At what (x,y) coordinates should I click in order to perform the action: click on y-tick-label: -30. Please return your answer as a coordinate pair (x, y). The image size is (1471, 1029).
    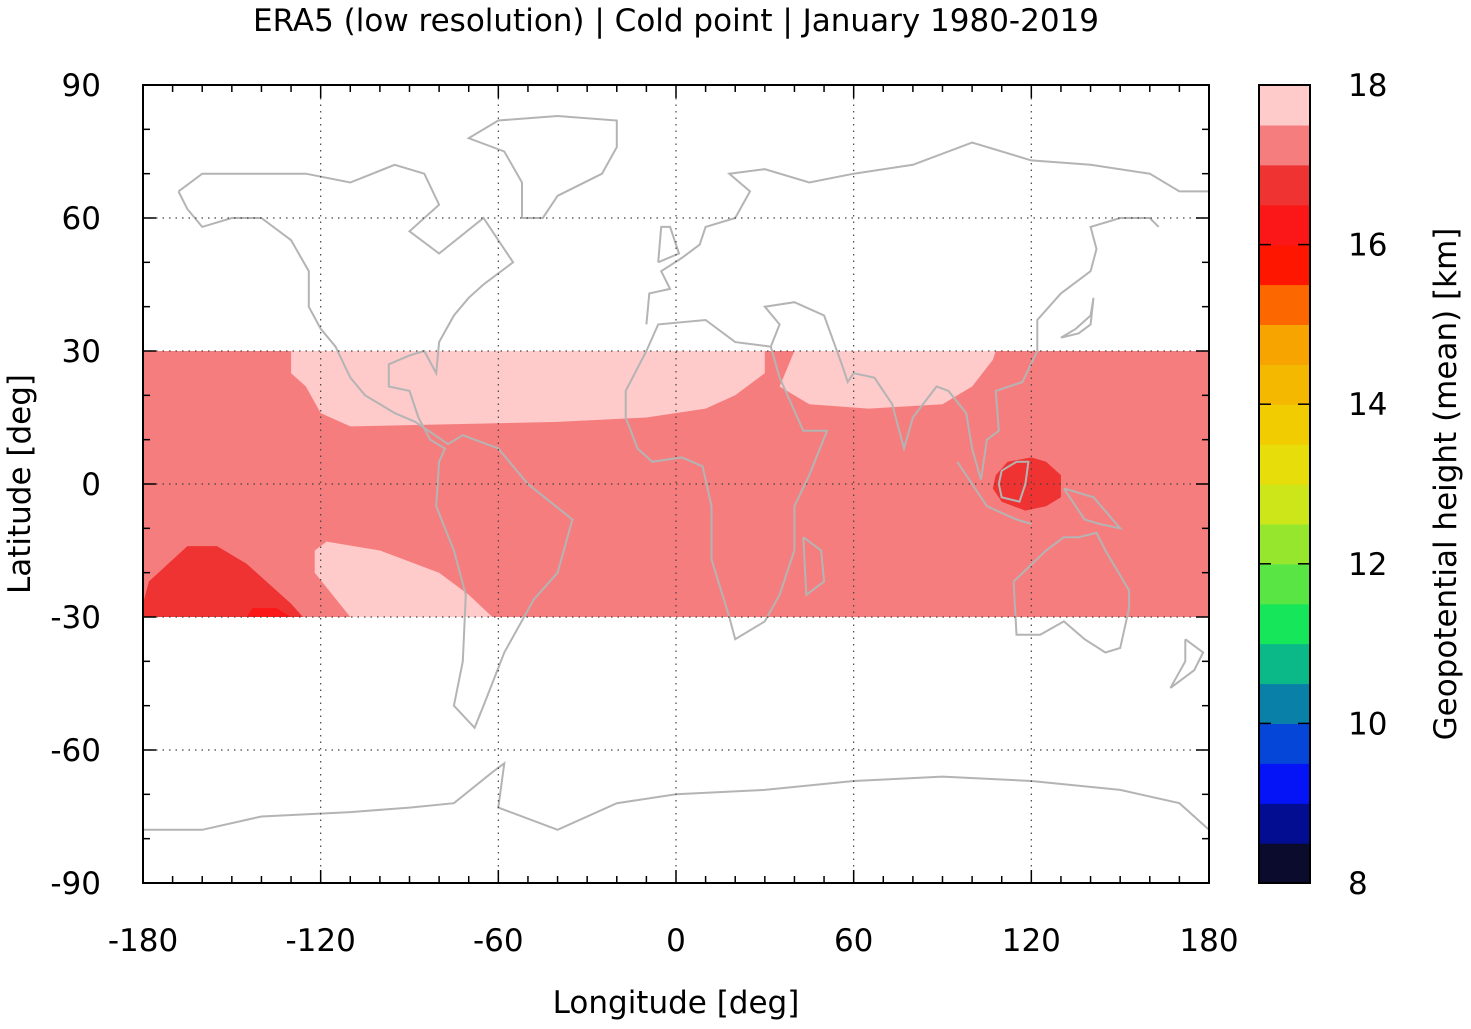
    Looking at the image, I should click on (75, 618).